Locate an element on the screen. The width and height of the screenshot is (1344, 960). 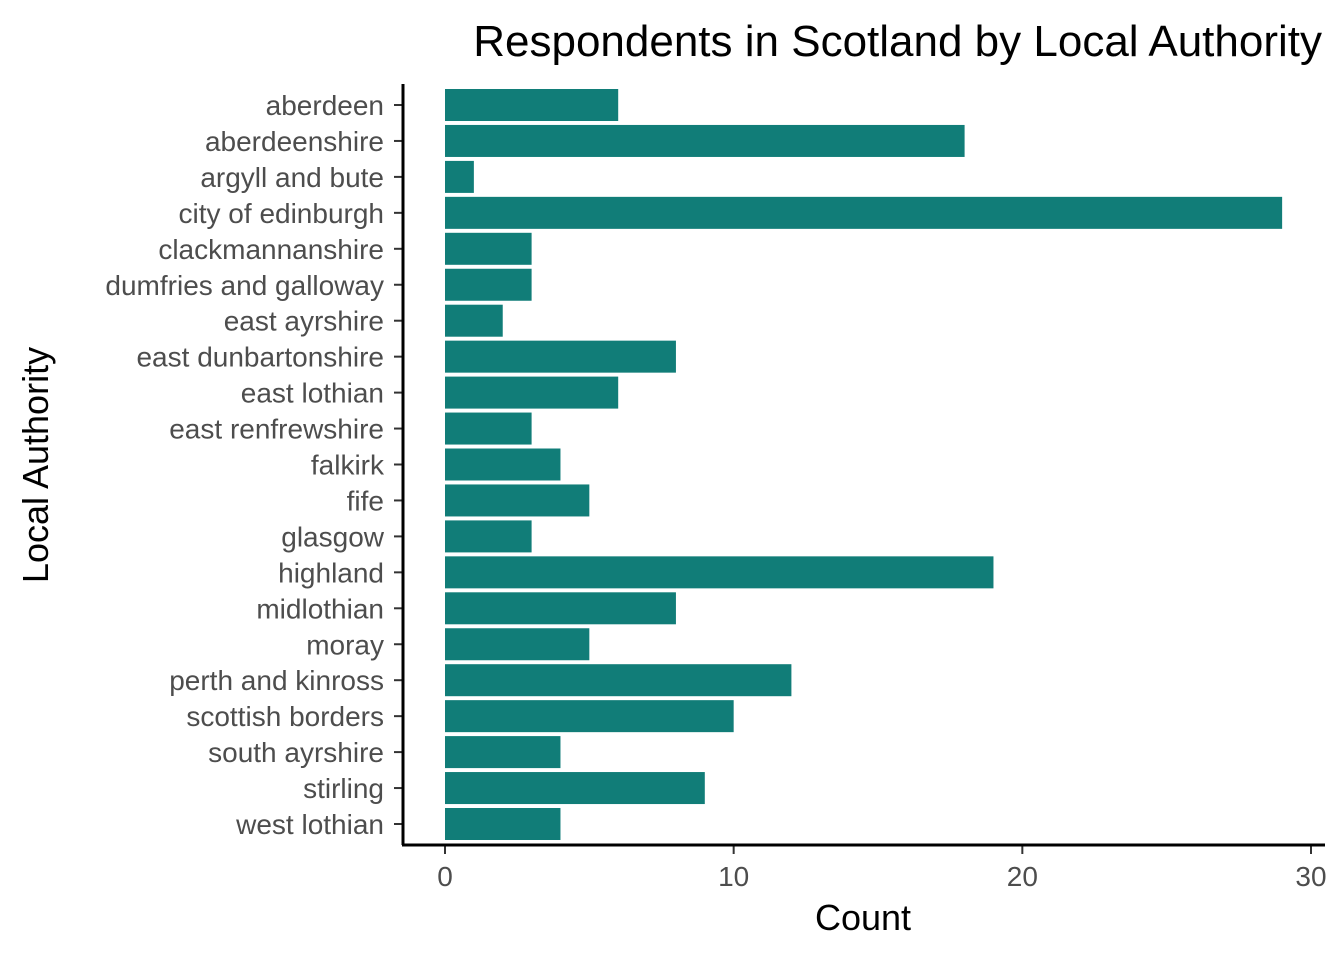
bar-stirling is located at coordinates (575, 788).